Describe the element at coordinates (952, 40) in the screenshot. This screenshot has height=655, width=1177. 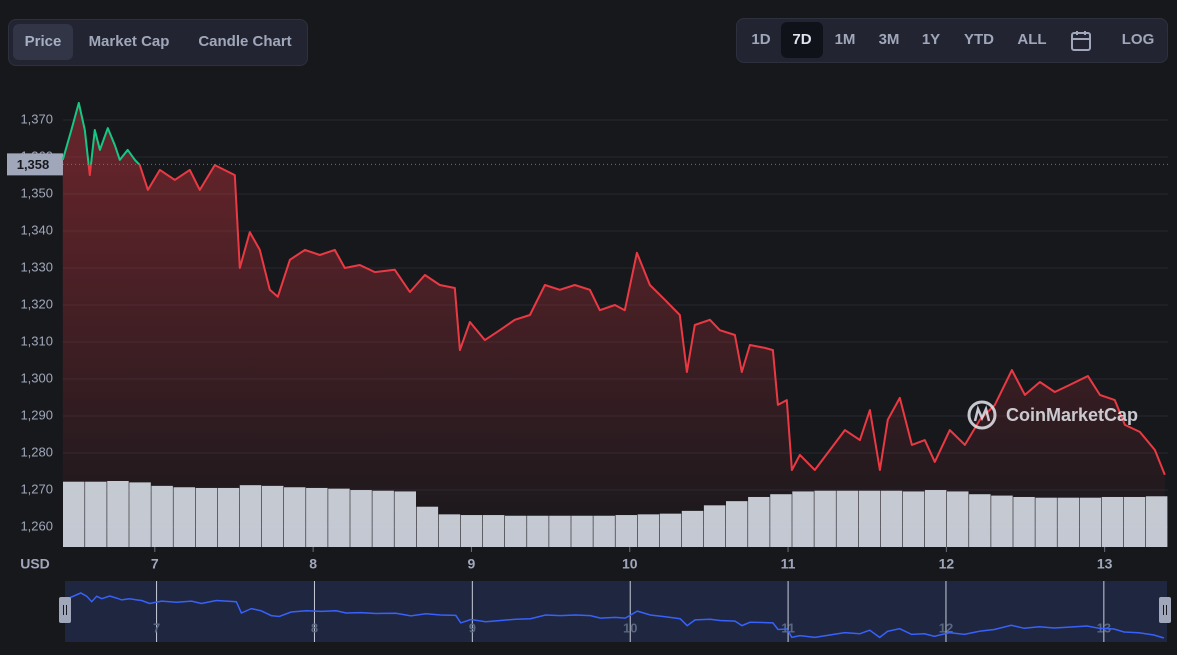
I see `range-group: LOG 1D 7D 1M 3M 1Y YTD ALL` at that location.